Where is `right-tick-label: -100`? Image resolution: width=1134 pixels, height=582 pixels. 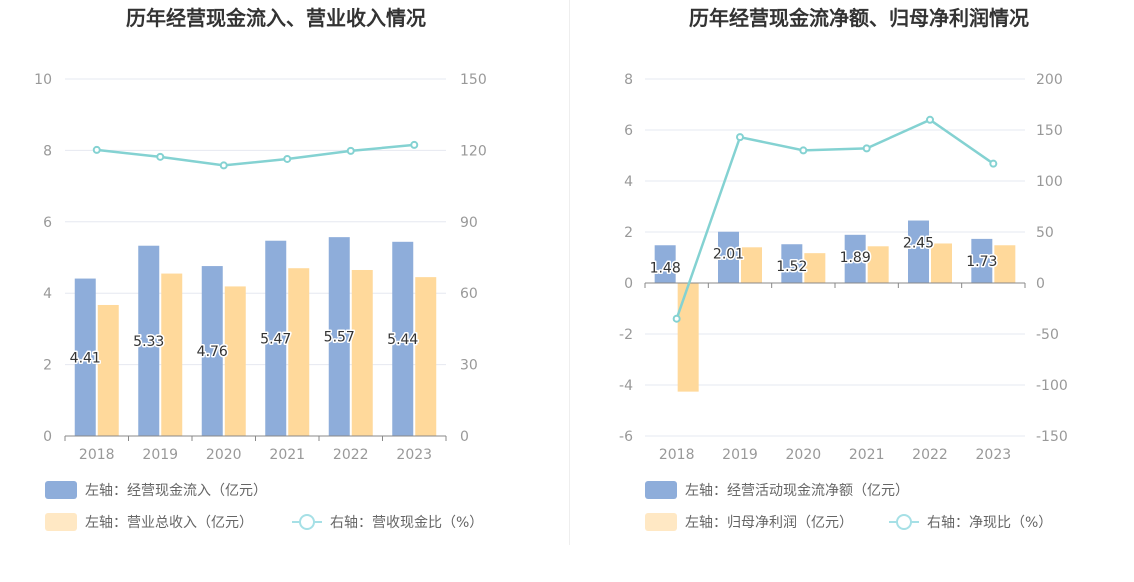
right-tick-label: -100 is located at coordinates (1052, 386).